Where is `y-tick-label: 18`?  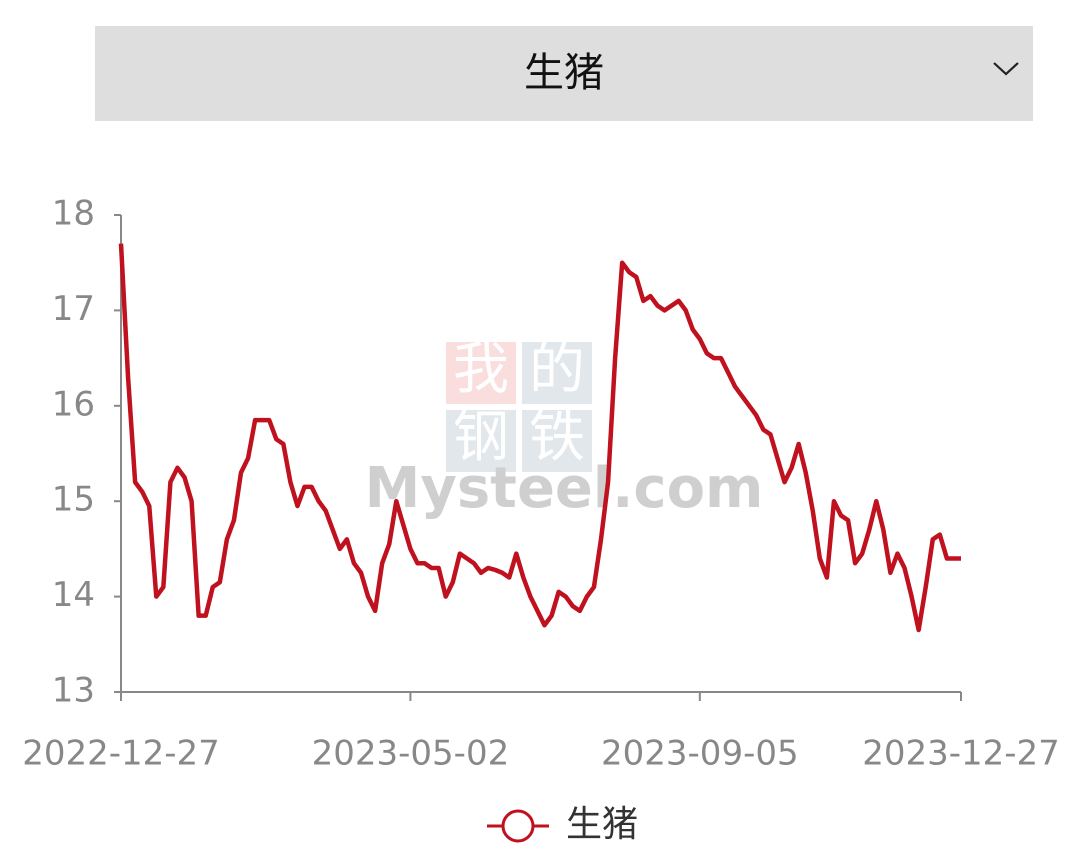 y-tick-label: 18 is located at coordinates (73, 214).